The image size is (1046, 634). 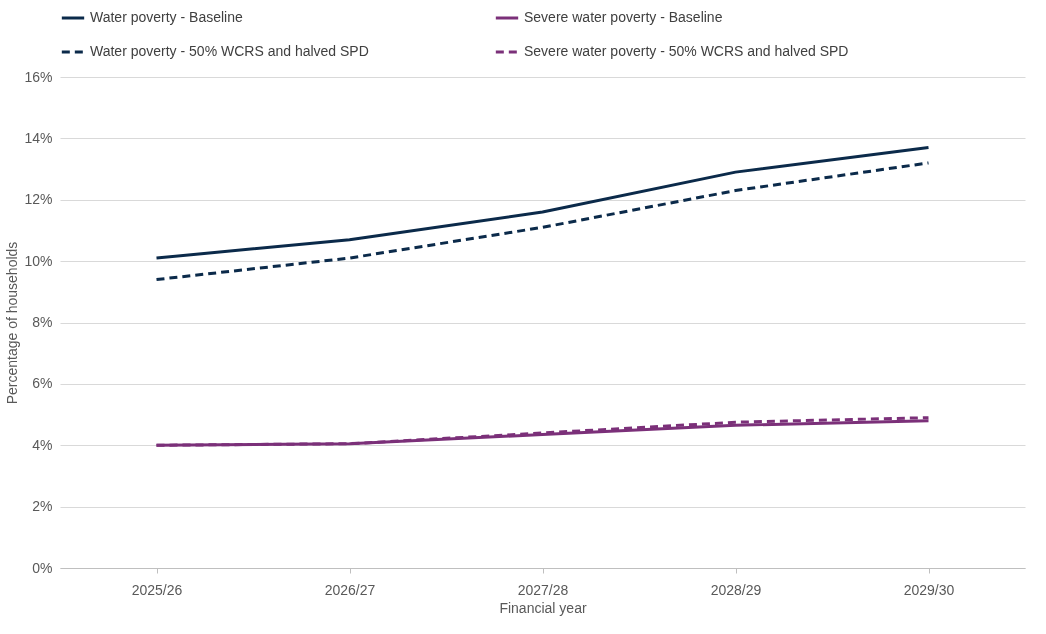 I want to click on y-axis-title: Percentage of households, so click(x=12, y=323).